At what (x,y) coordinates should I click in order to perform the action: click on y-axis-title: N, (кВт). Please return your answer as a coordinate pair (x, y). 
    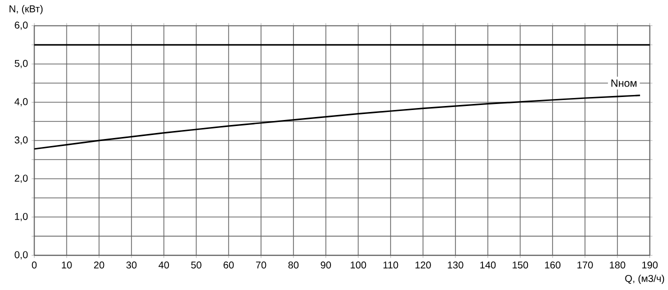
    Looking at the image, I should click on (26, 9).